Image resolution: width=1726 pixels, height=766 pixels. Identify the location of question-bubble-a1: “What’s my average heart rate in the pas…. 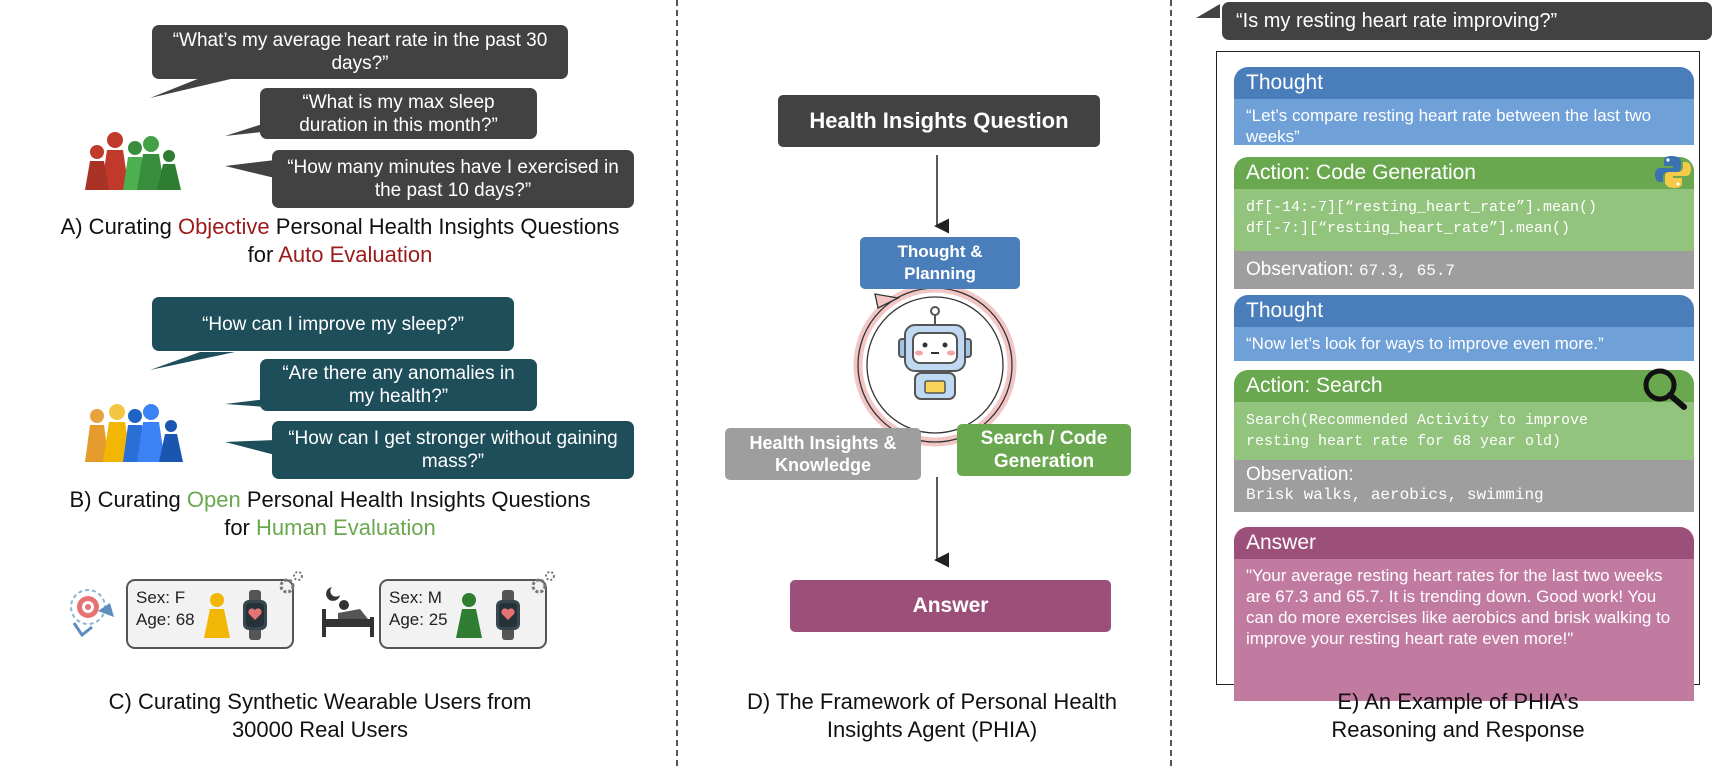
(360, 52).